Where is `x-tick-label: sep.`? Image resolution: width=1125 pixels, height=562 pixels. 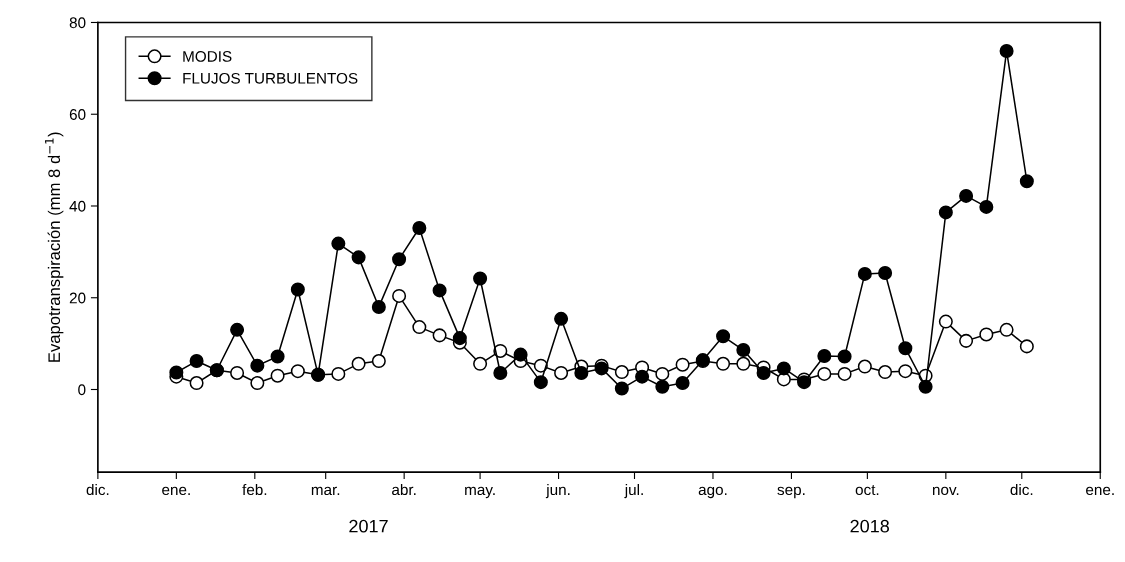 x-tick-label: sep. is located at coordinates (791, 492).